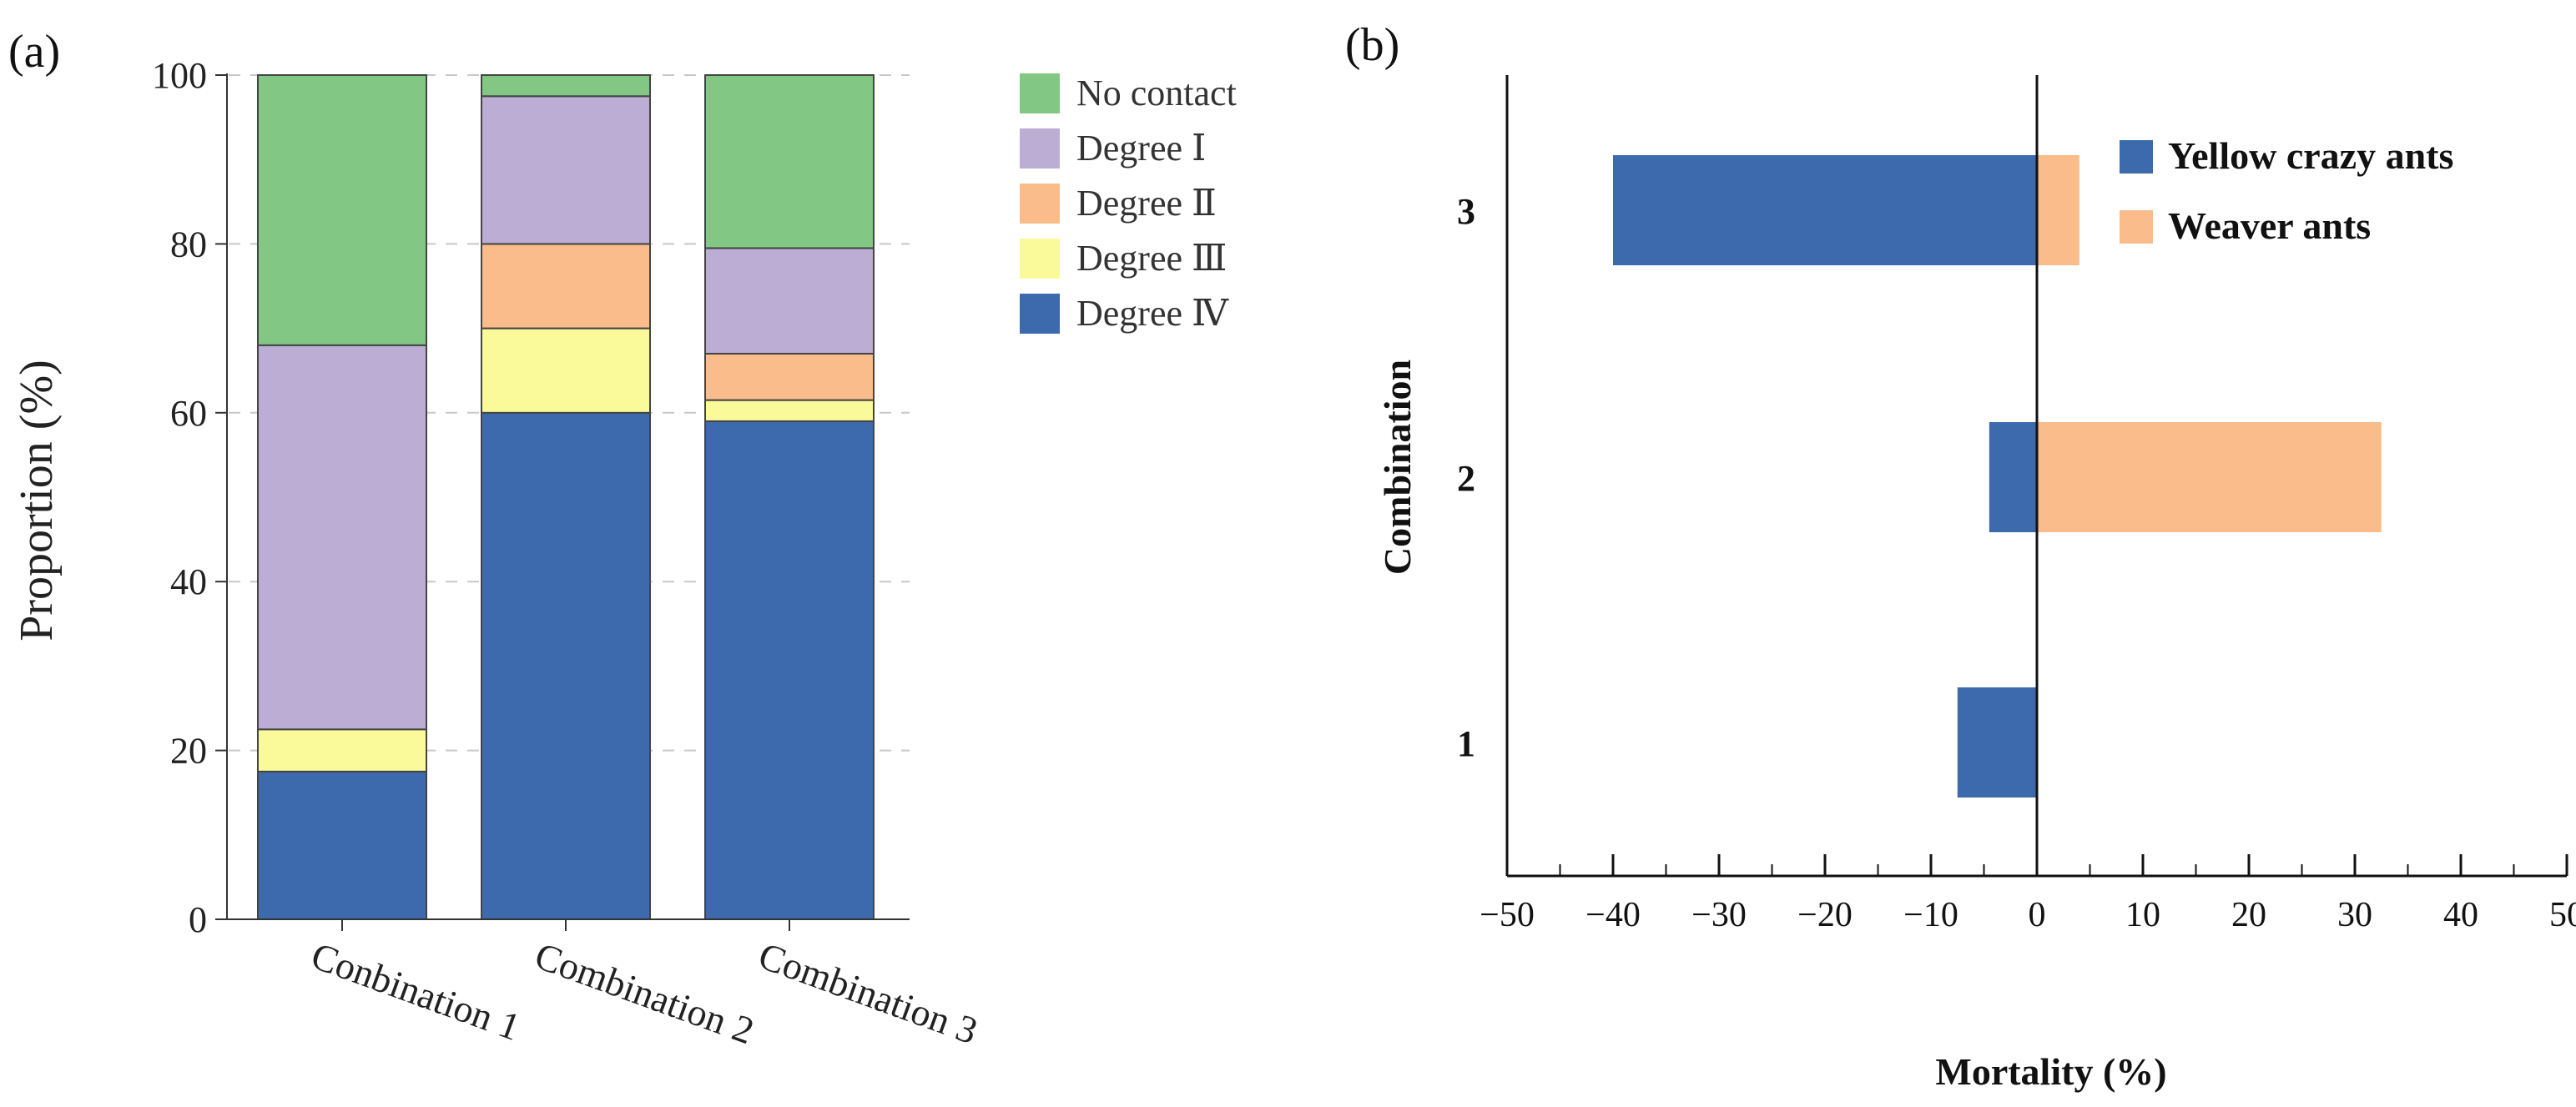 This screenshot has height=1107, width=2576. I want to click on legend-label-2: Weaver ants, so click(2269, 225).